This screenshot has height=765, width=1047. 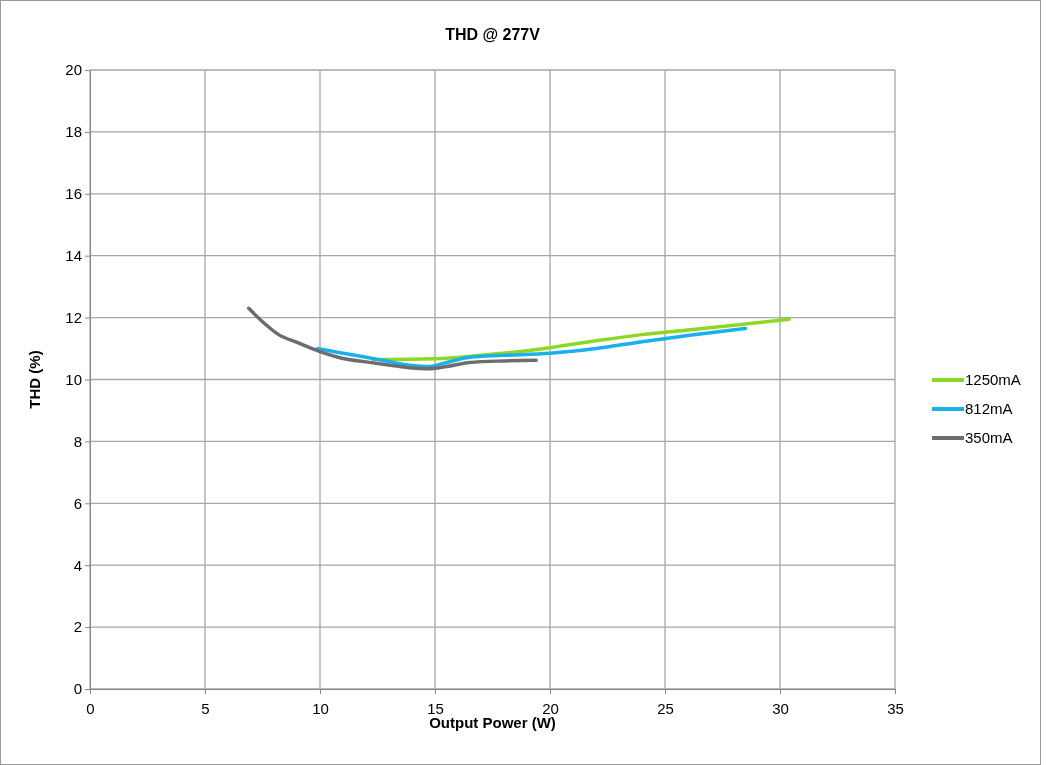 I want to click on y-tick-label: 4, so click(x=77, y=565).